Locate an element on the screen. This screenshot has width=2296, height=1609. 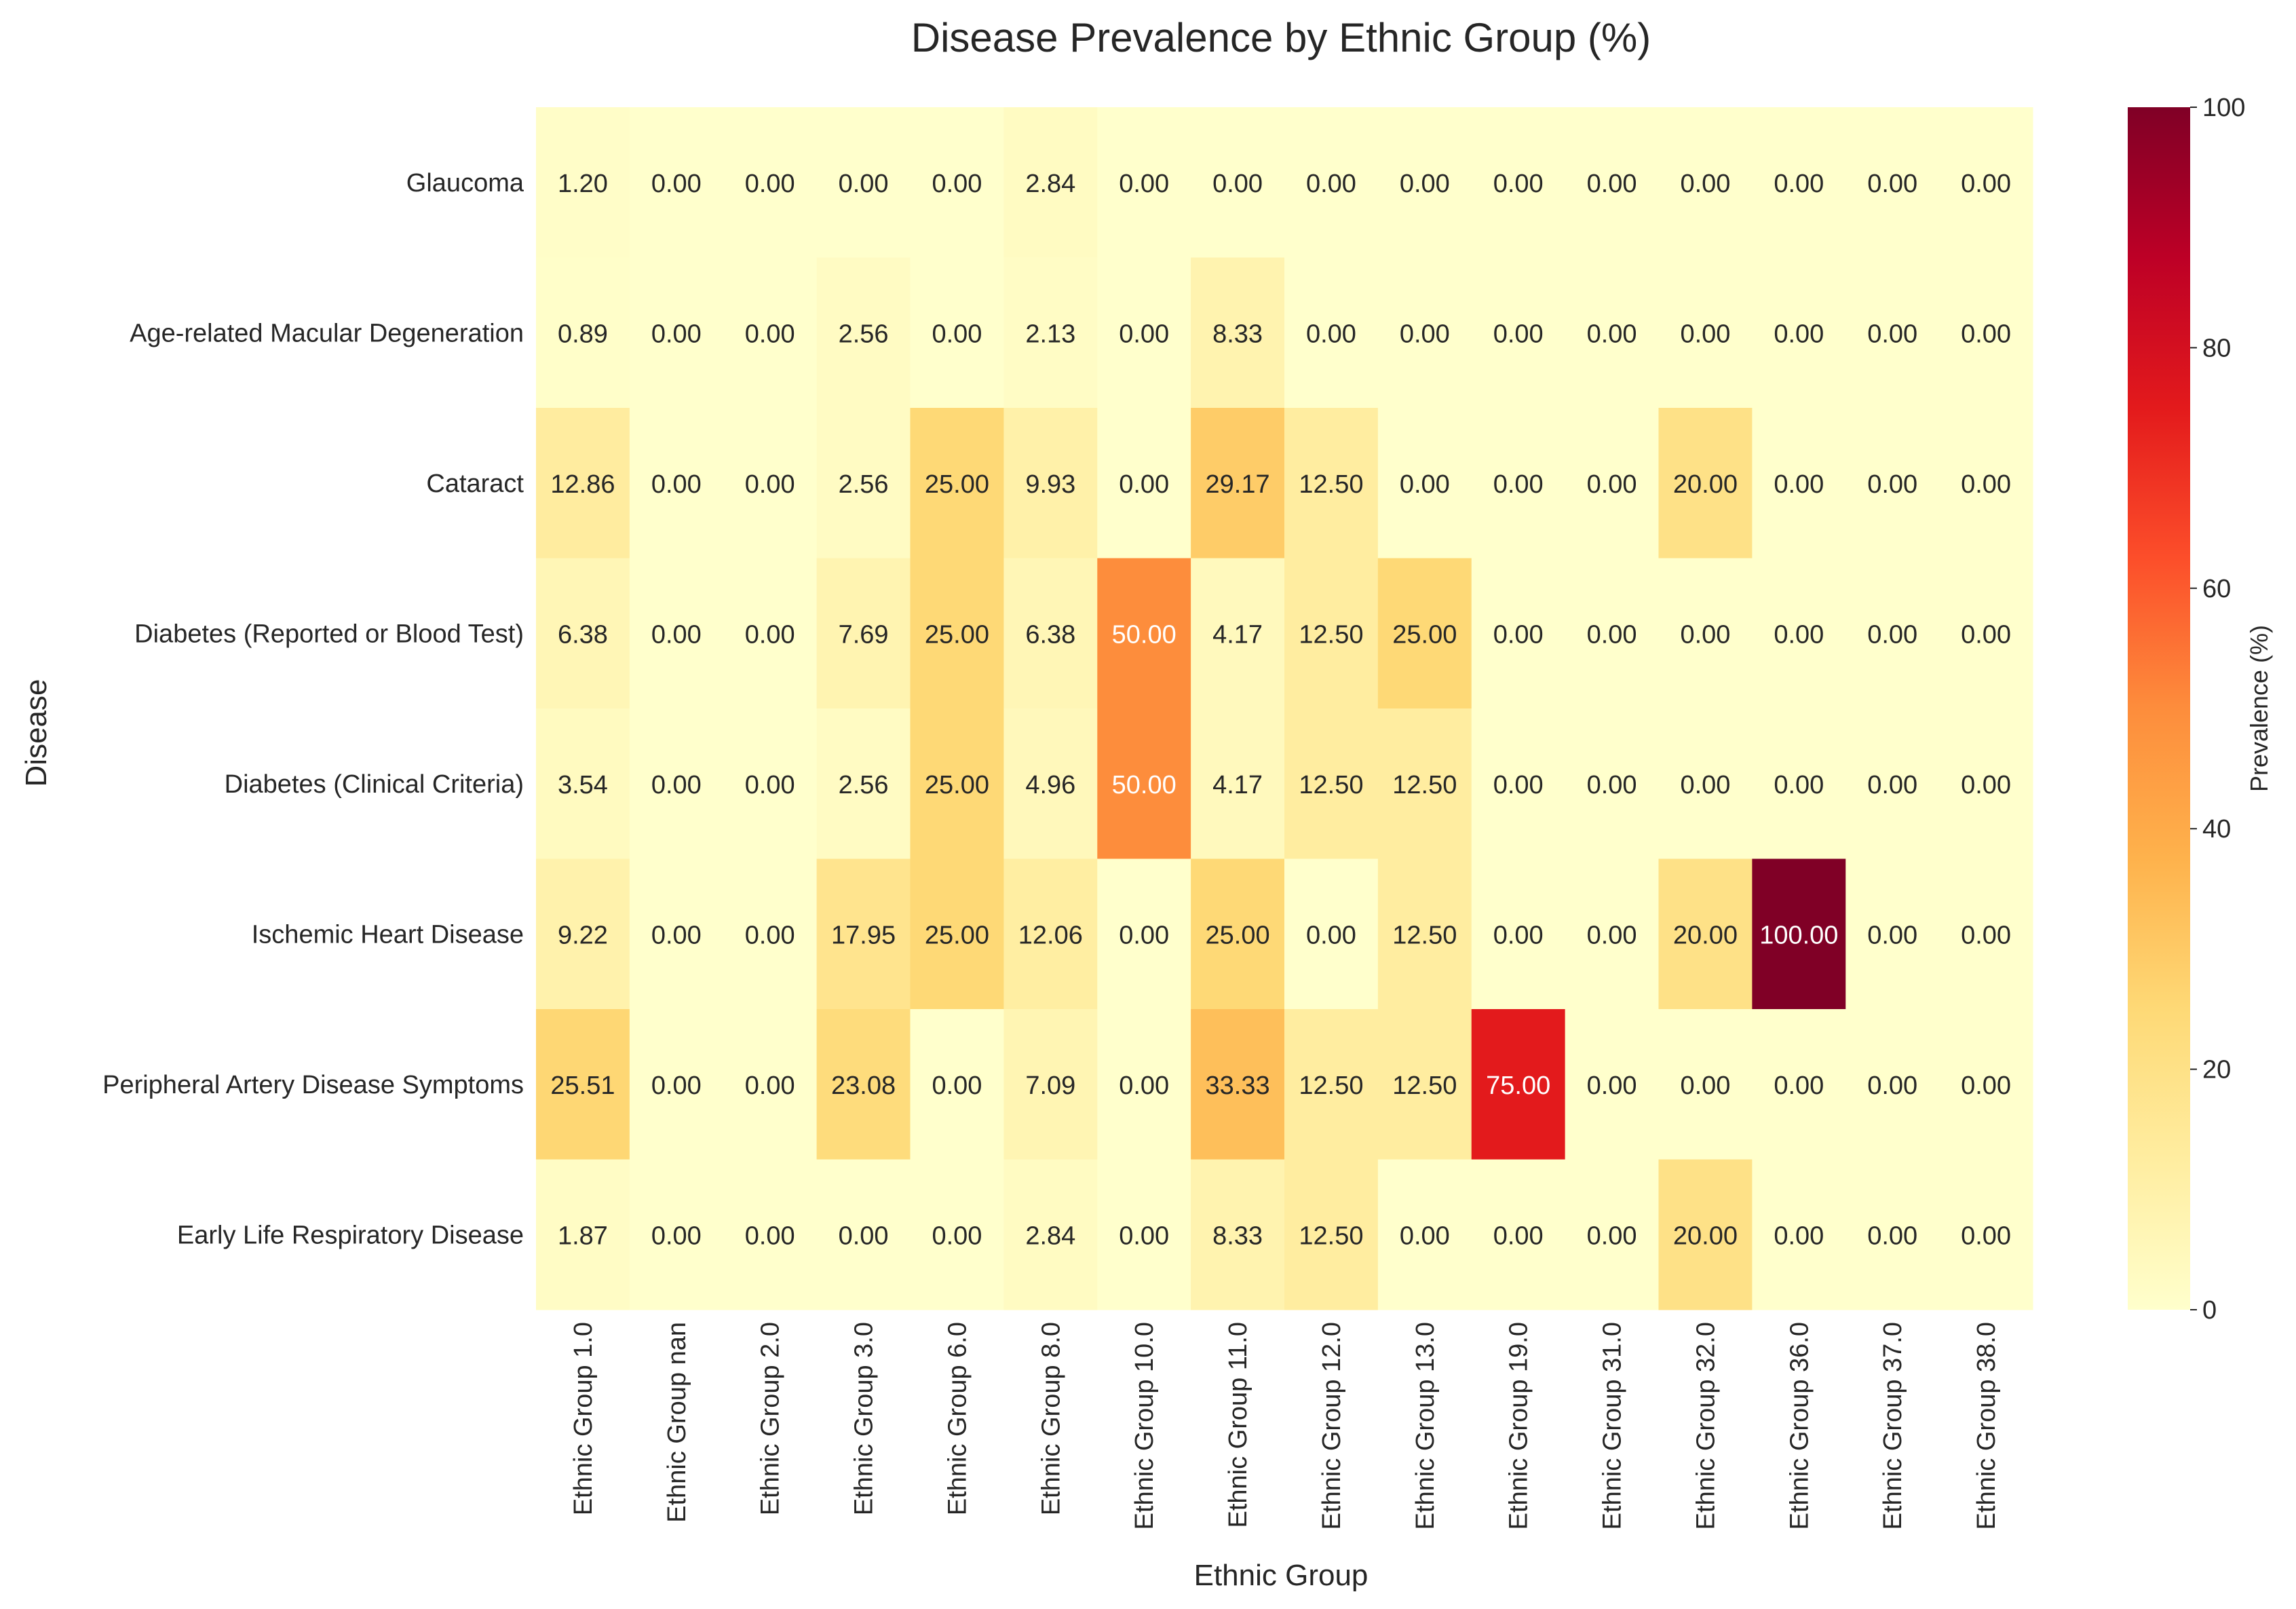
cell-value-label: 20.00 is located at coordinates (1705, 935).